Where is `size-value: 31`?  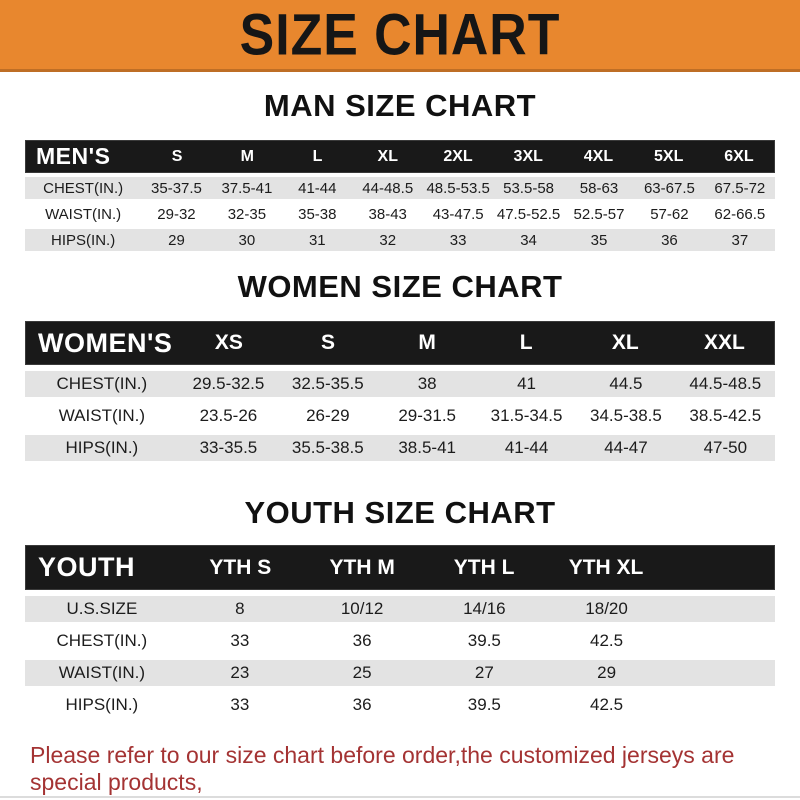 size-value: 31 is located at coordinates (317, 240).